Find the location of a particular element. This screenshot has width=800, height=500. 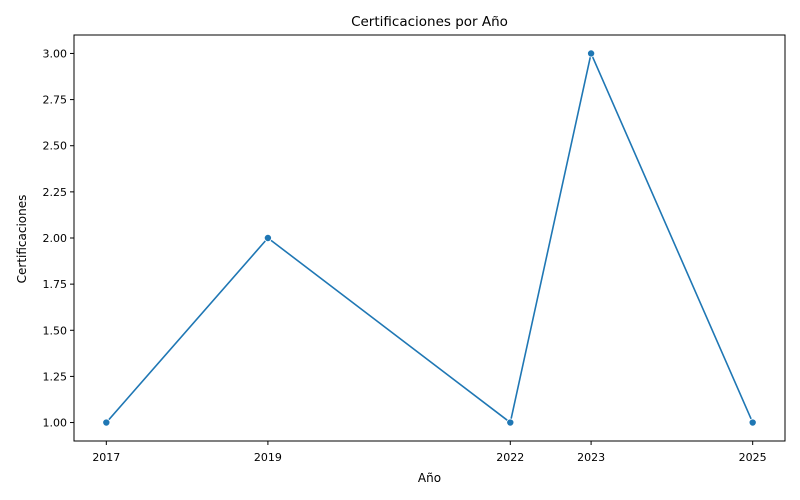

y-tick-label: 1.50 is located at coordinates (55, 330).